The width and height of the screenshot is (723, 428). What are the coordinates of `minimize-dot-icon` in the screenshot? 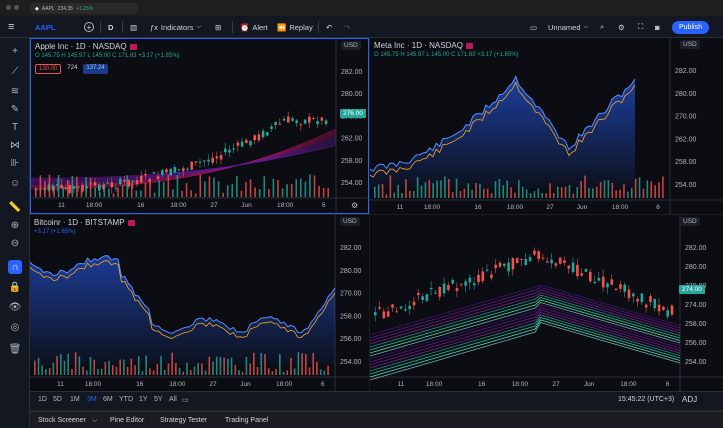 It's located at (16, 7).